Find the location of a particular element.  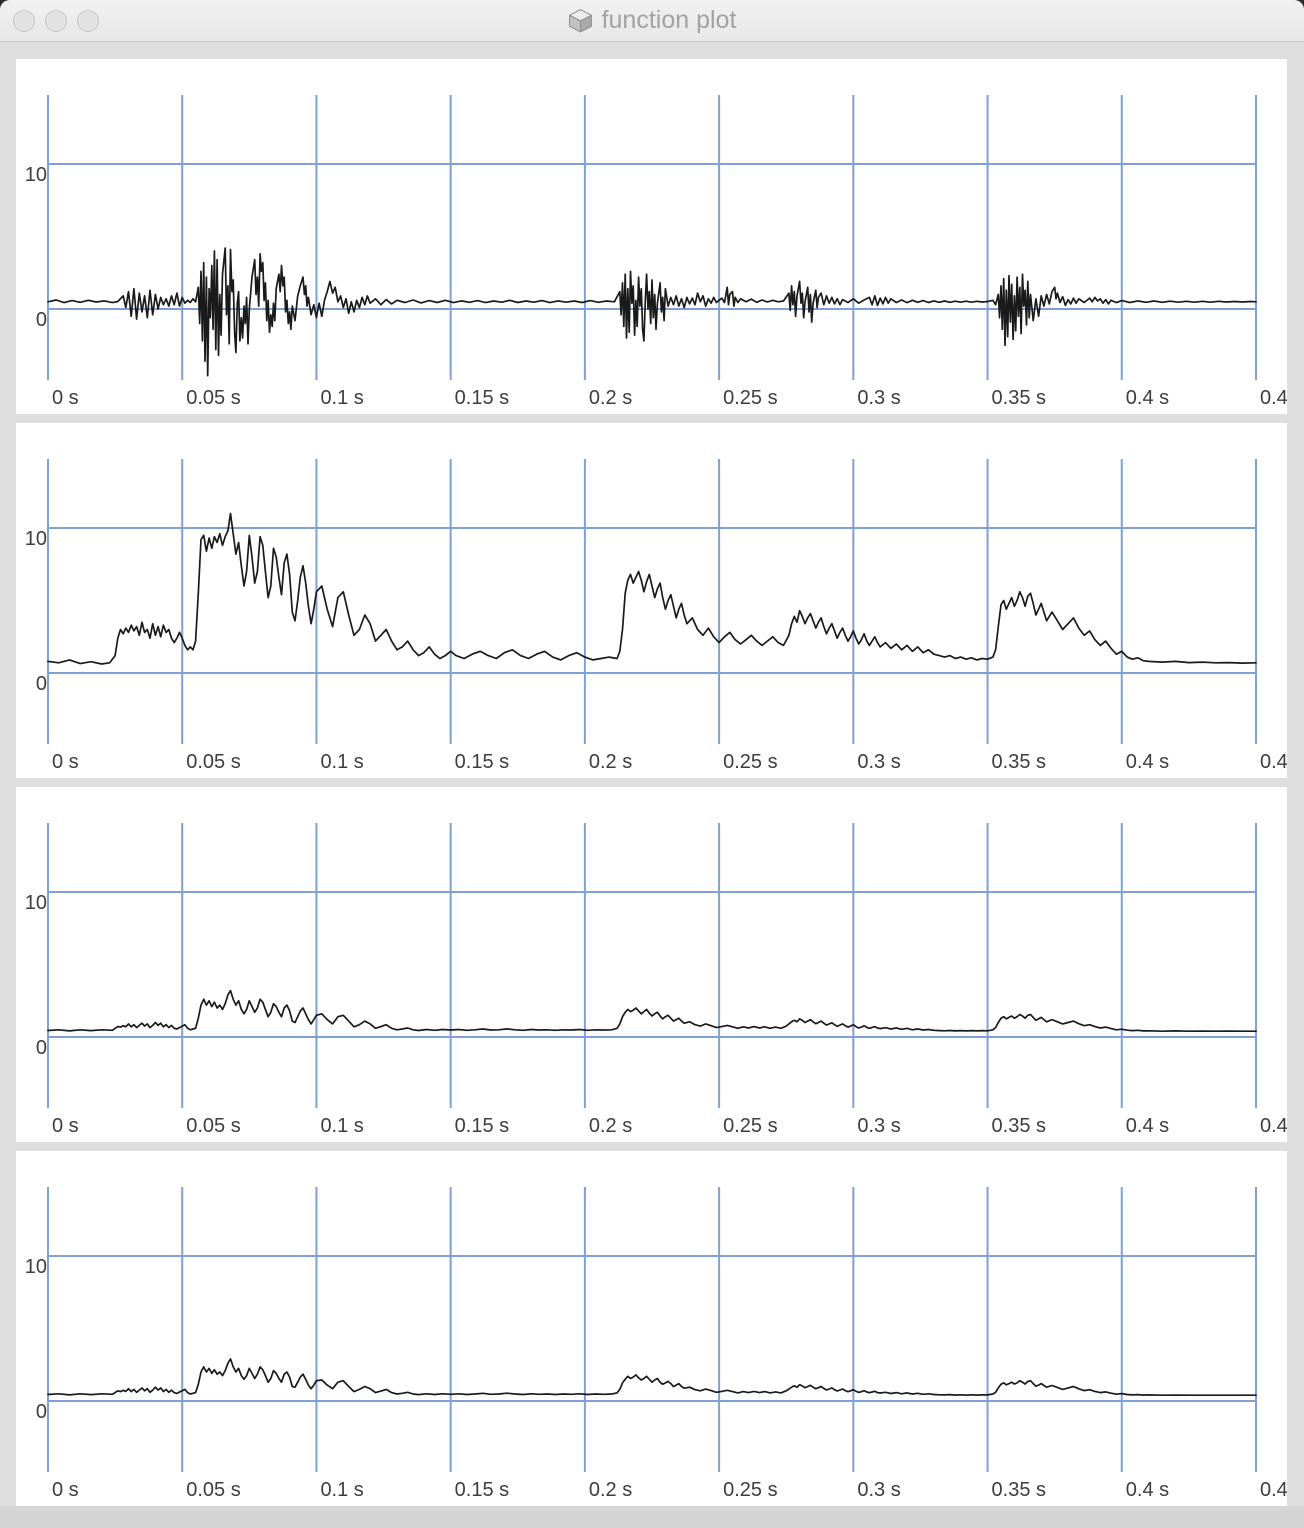

zoom-button is located at coordinates (88, 21).